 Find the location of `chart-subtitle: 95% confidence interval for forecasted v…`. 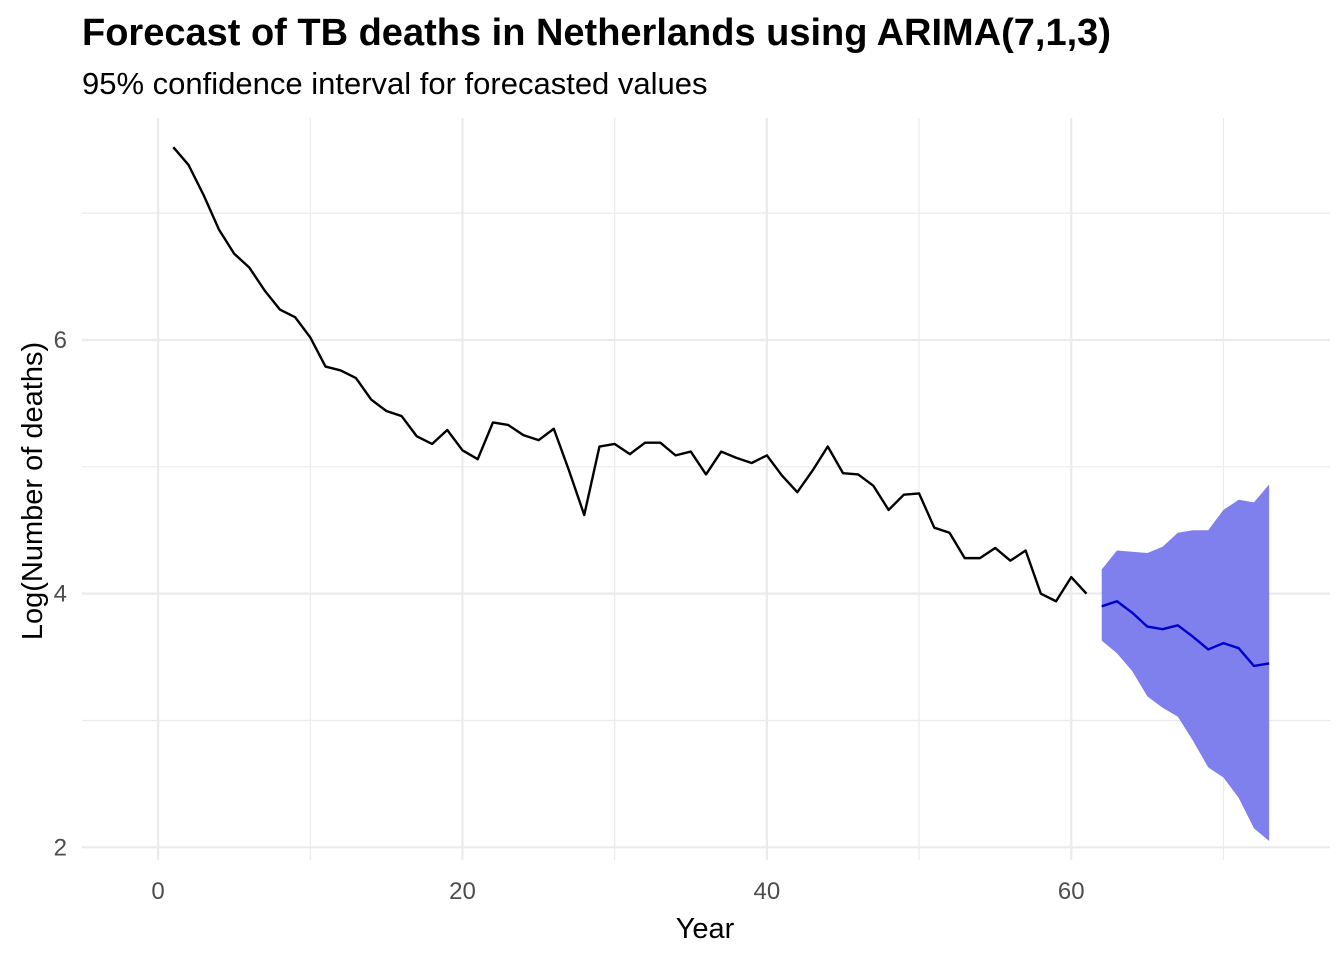

chart-subtitle: 95% confidence interval for forecasted v… is located at coordinates (395, 83).